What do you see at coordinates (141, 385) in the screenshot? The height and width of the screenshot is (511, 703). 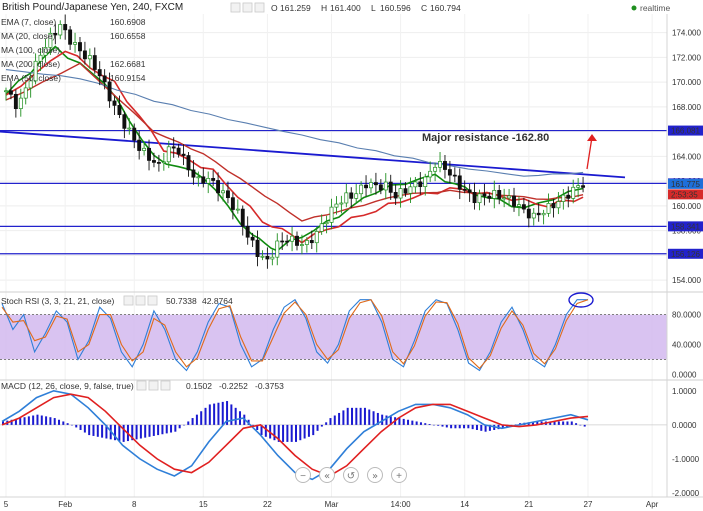 I see `macd-settings-button` at bounding box center [141, 385].